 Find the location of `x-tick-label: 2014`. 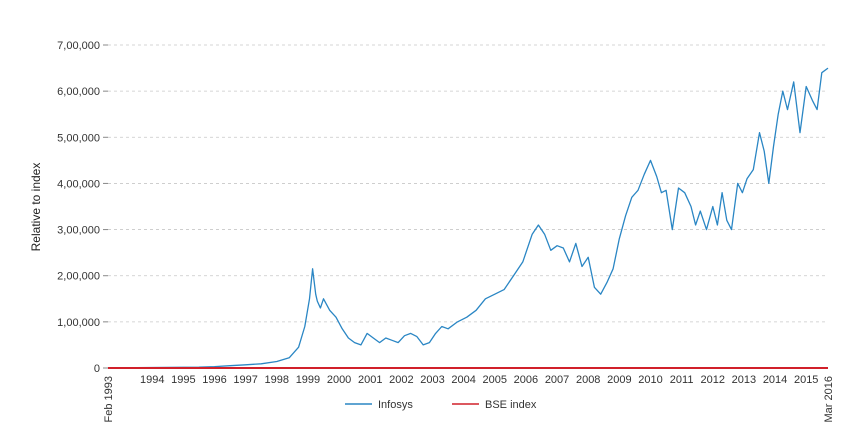

x-tick-label: 2014 is located at coordinates (775, 380).